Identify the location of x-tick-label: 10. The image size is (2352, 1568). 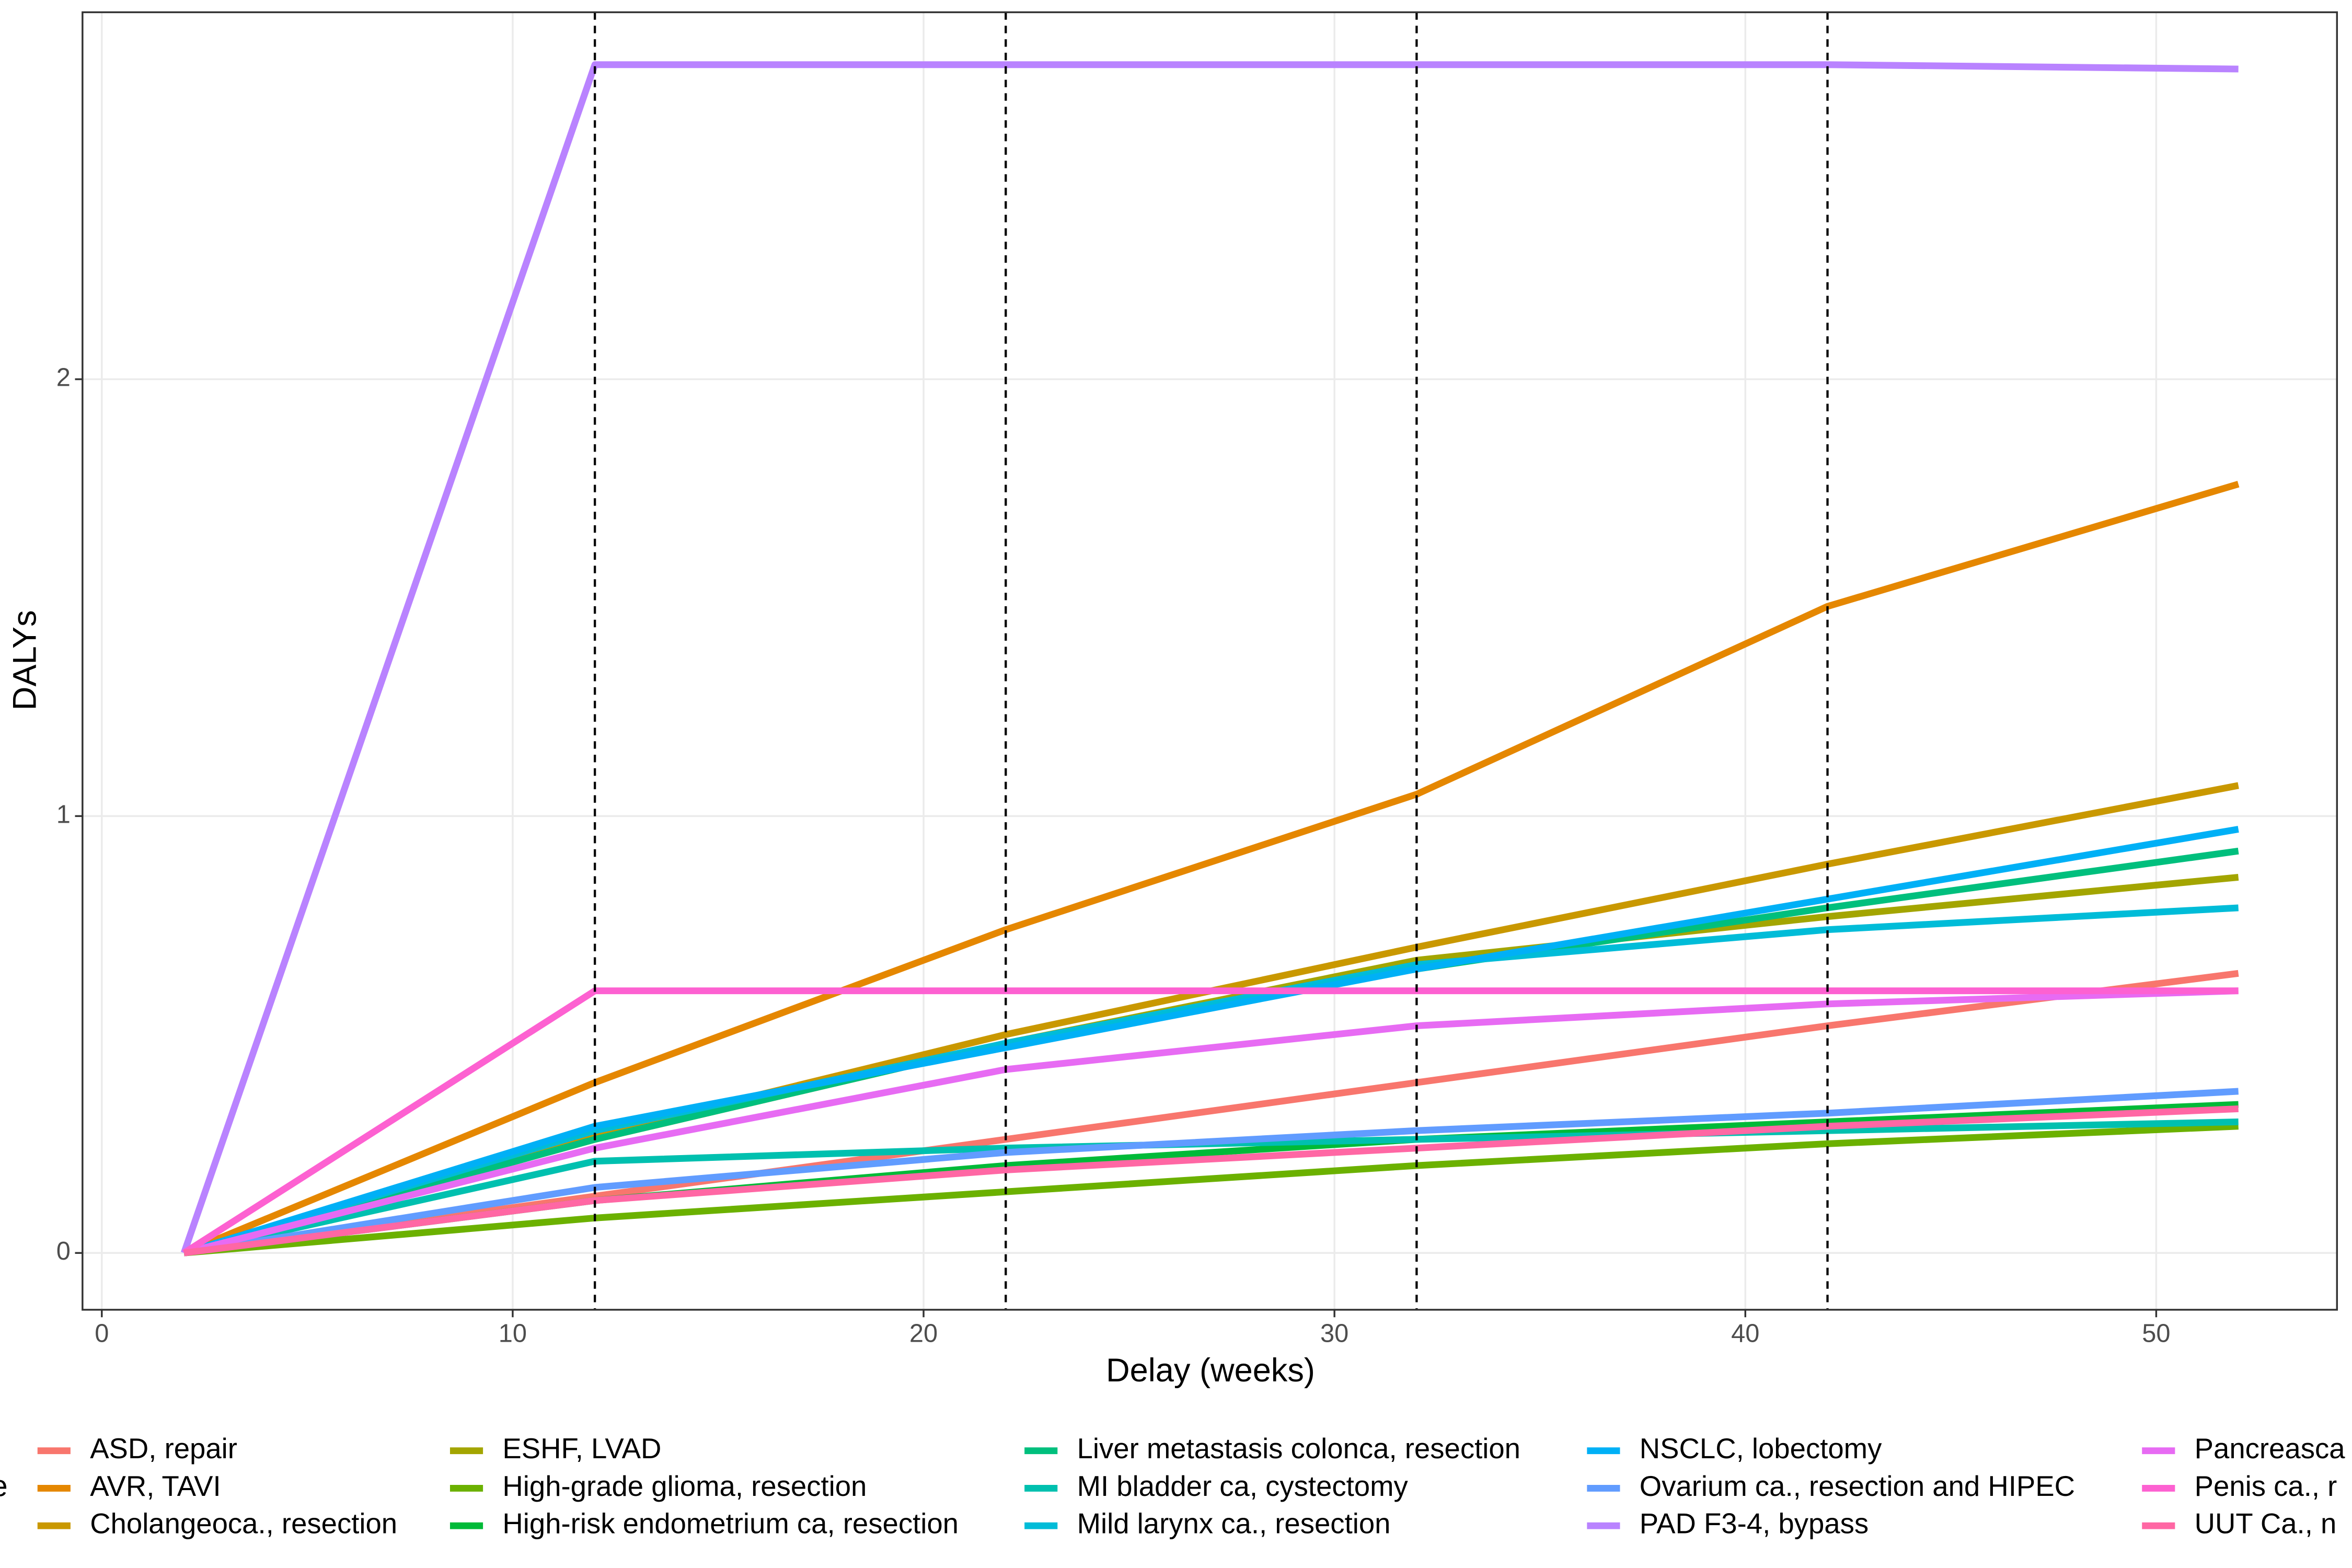
(513, 1334).